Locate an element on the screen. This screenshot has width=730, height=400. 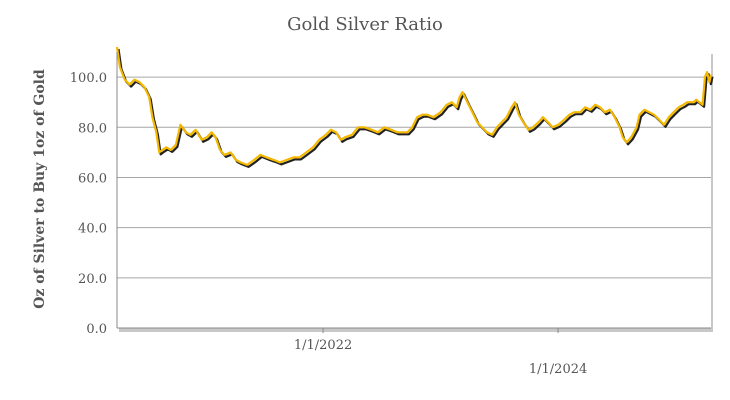
y-tick-label: 80.0 is located at coordinates (92, 128).